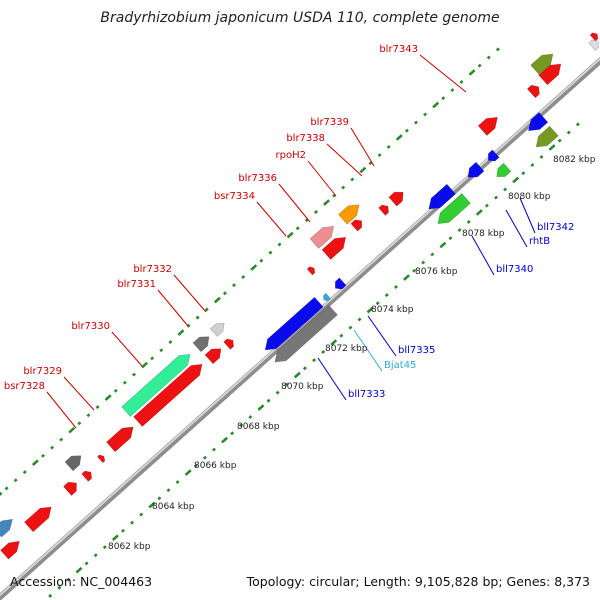 The image size is (600, 600). I want to click on forward-gene-label: rpoH2, so click(291, 155).